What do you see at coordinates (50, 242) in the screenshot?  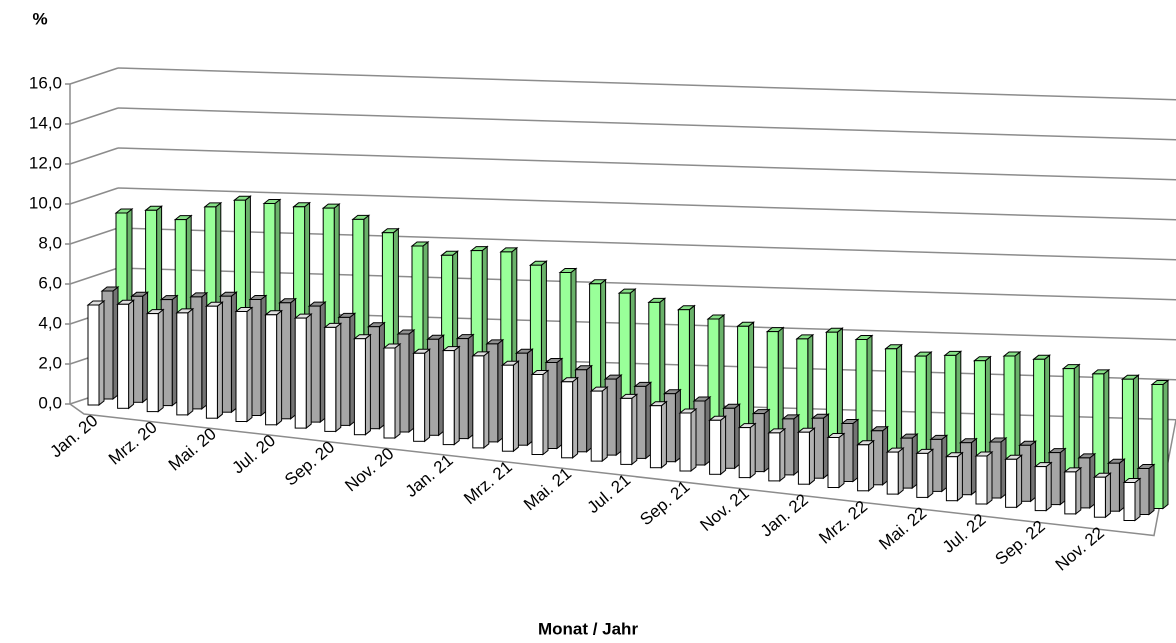 I see `y-tick-label: 8,0` at bounding box center [50, 242].